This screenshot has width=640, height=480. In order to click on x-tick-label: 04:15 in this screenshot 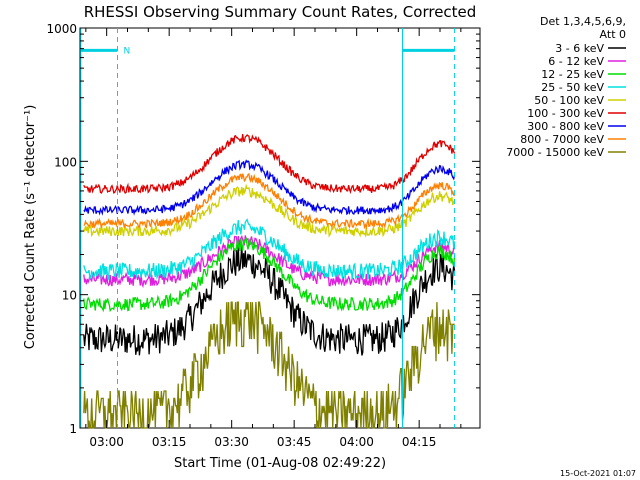, I will do `click(419, 442)`.